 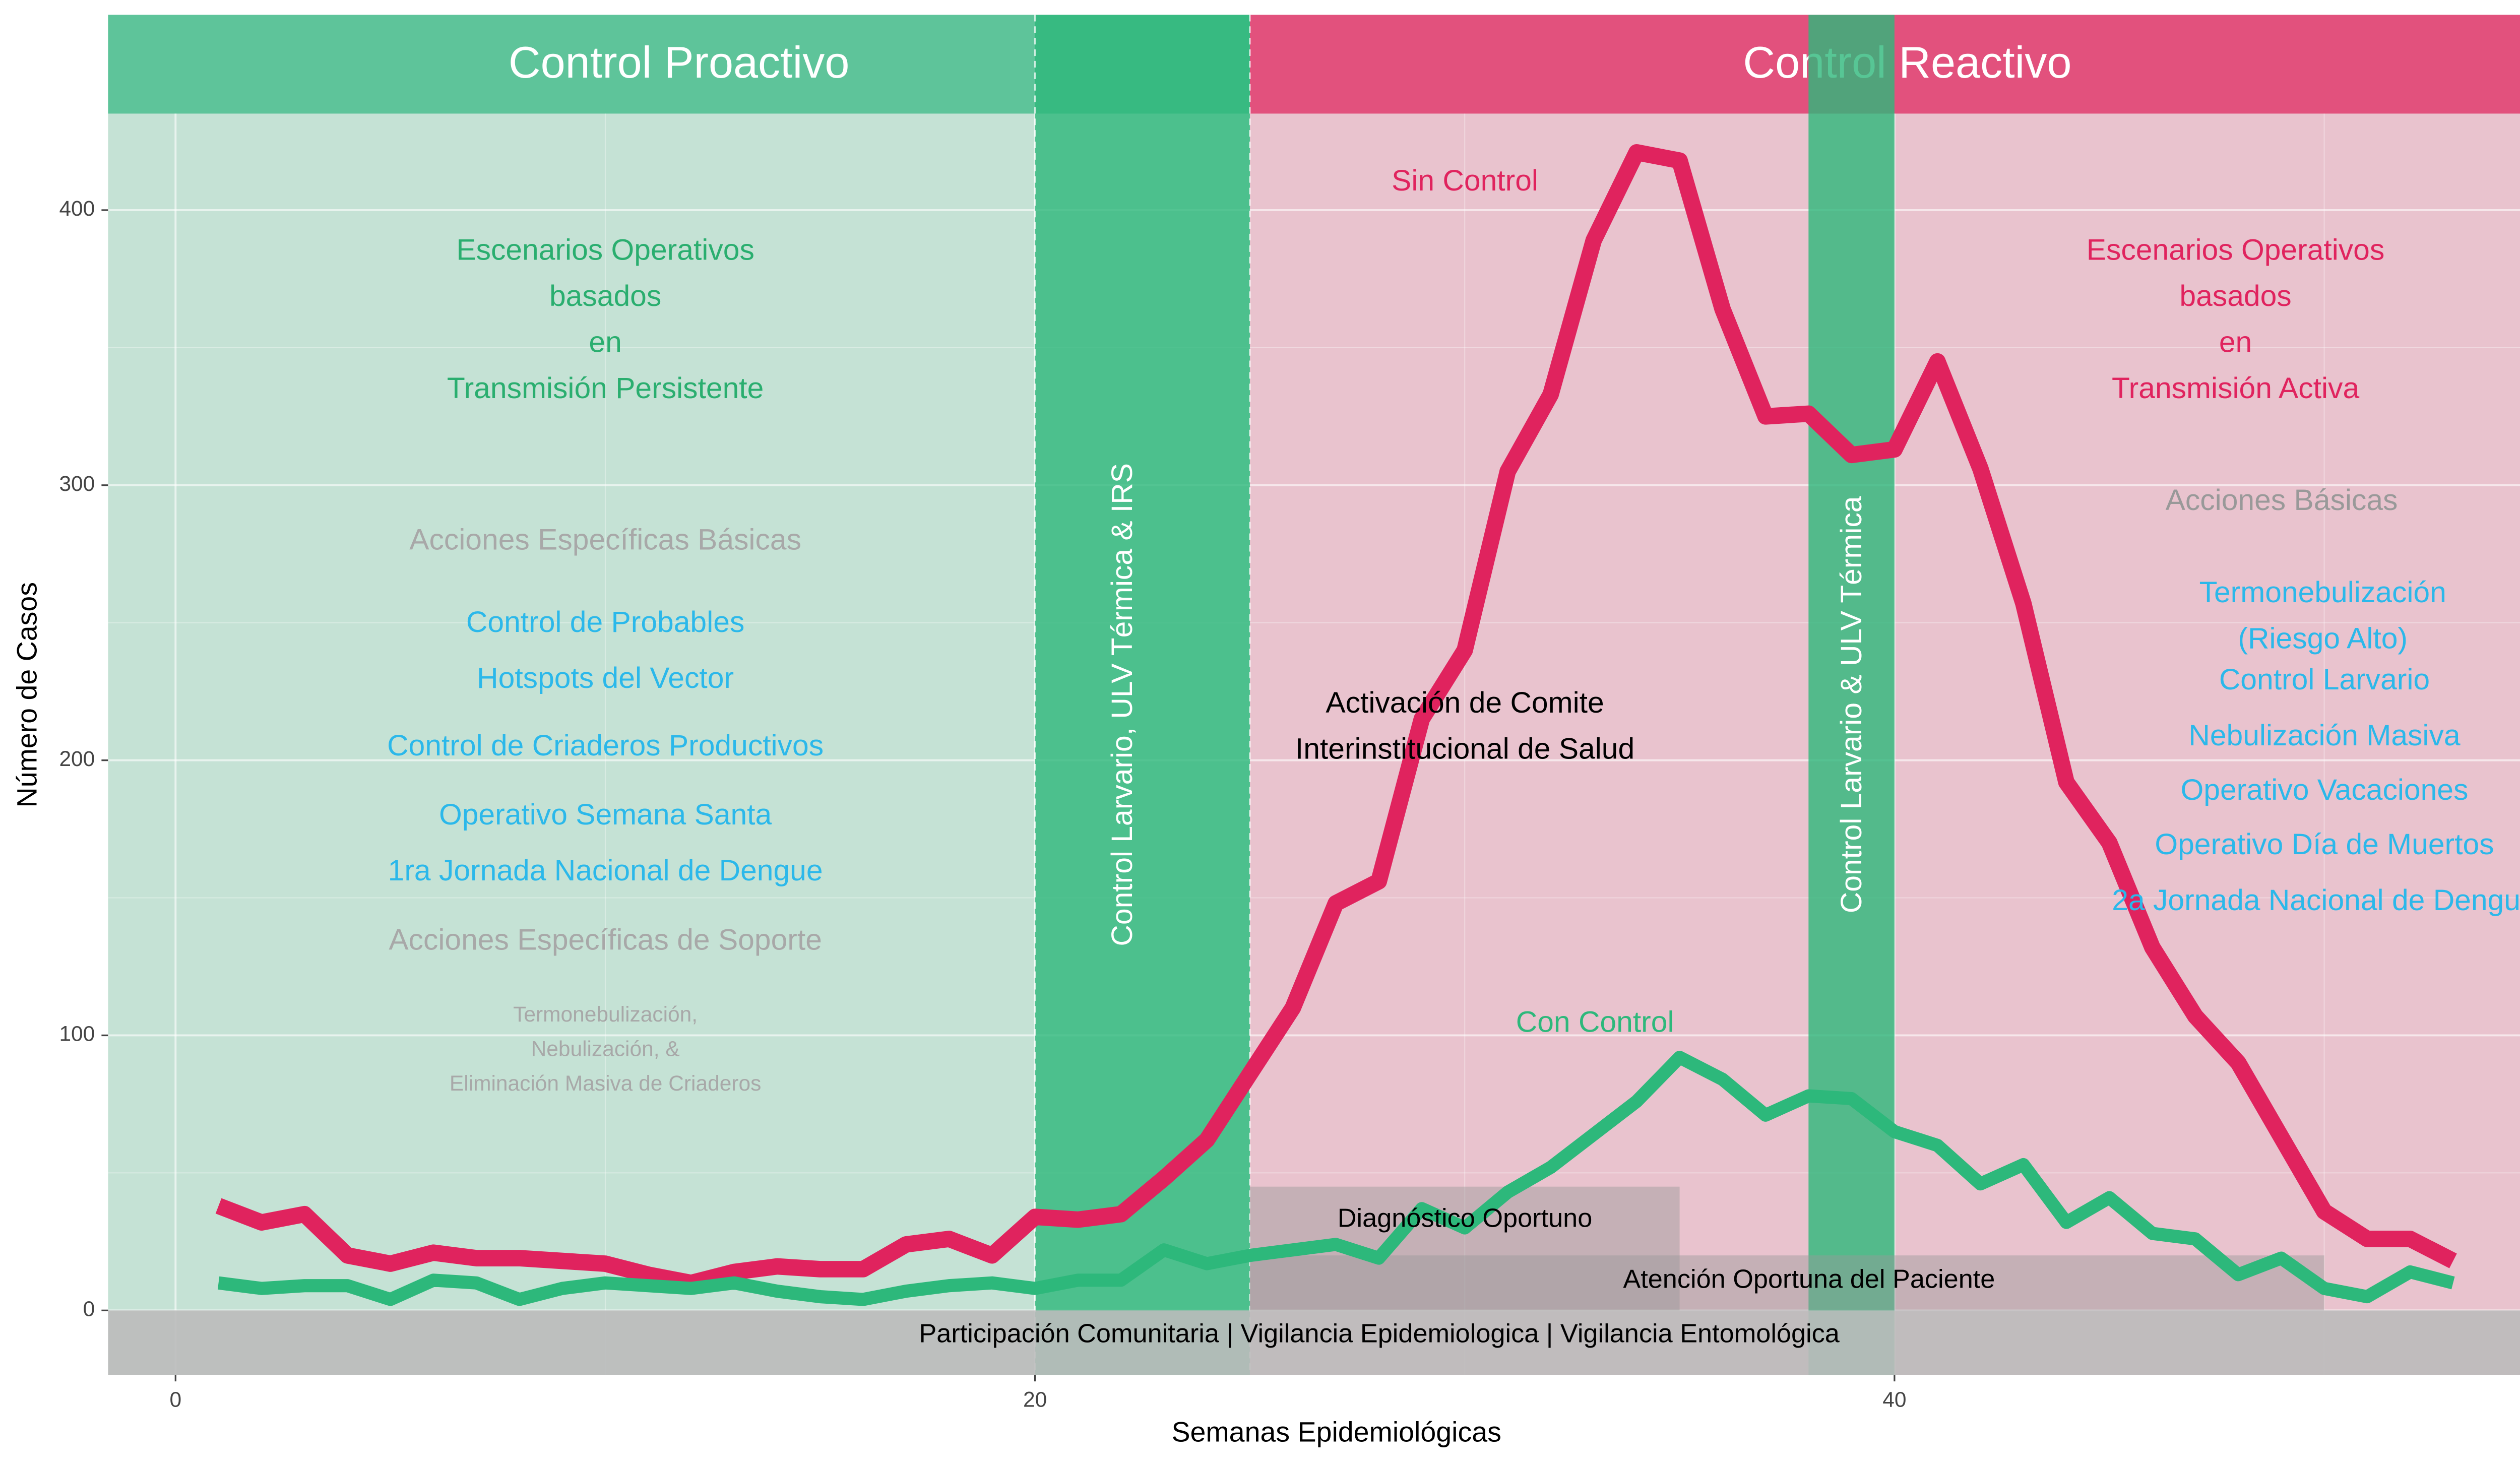 What do you see at coordinates (2323, 638) in the screenshot?
I see `annotation: (Riesgo Alto)` at bounding box center [2323, 638].